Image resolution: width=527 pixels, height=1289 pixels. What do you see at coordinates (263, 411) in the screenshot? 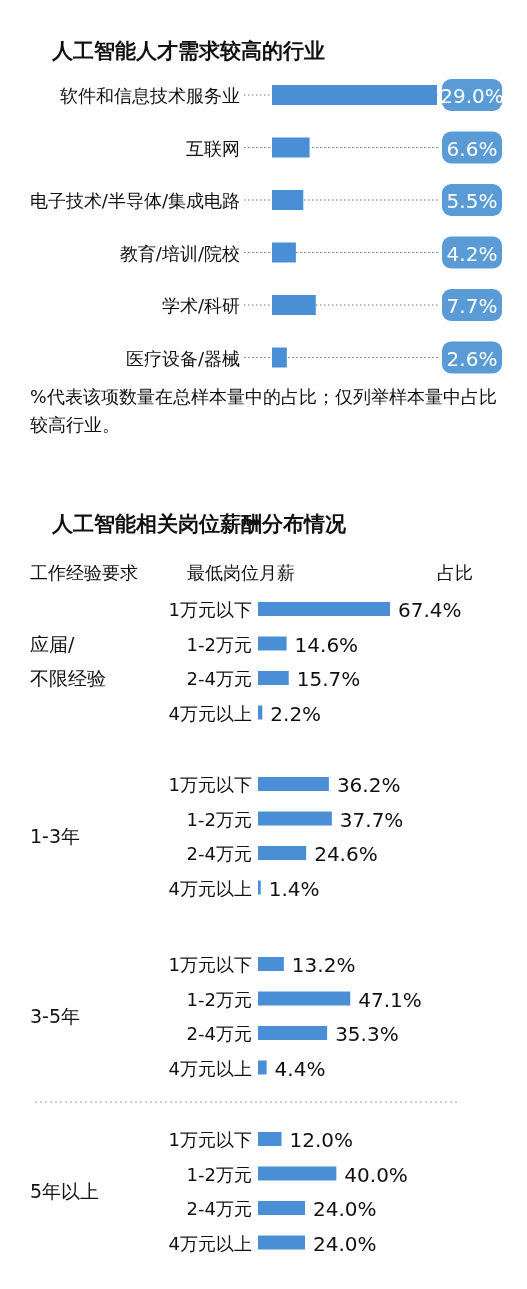
I see `annotation: %代表该项数量在总样本量中的占比；仅列举样本量中占比较高行业。` at bounding box center [263, 411].